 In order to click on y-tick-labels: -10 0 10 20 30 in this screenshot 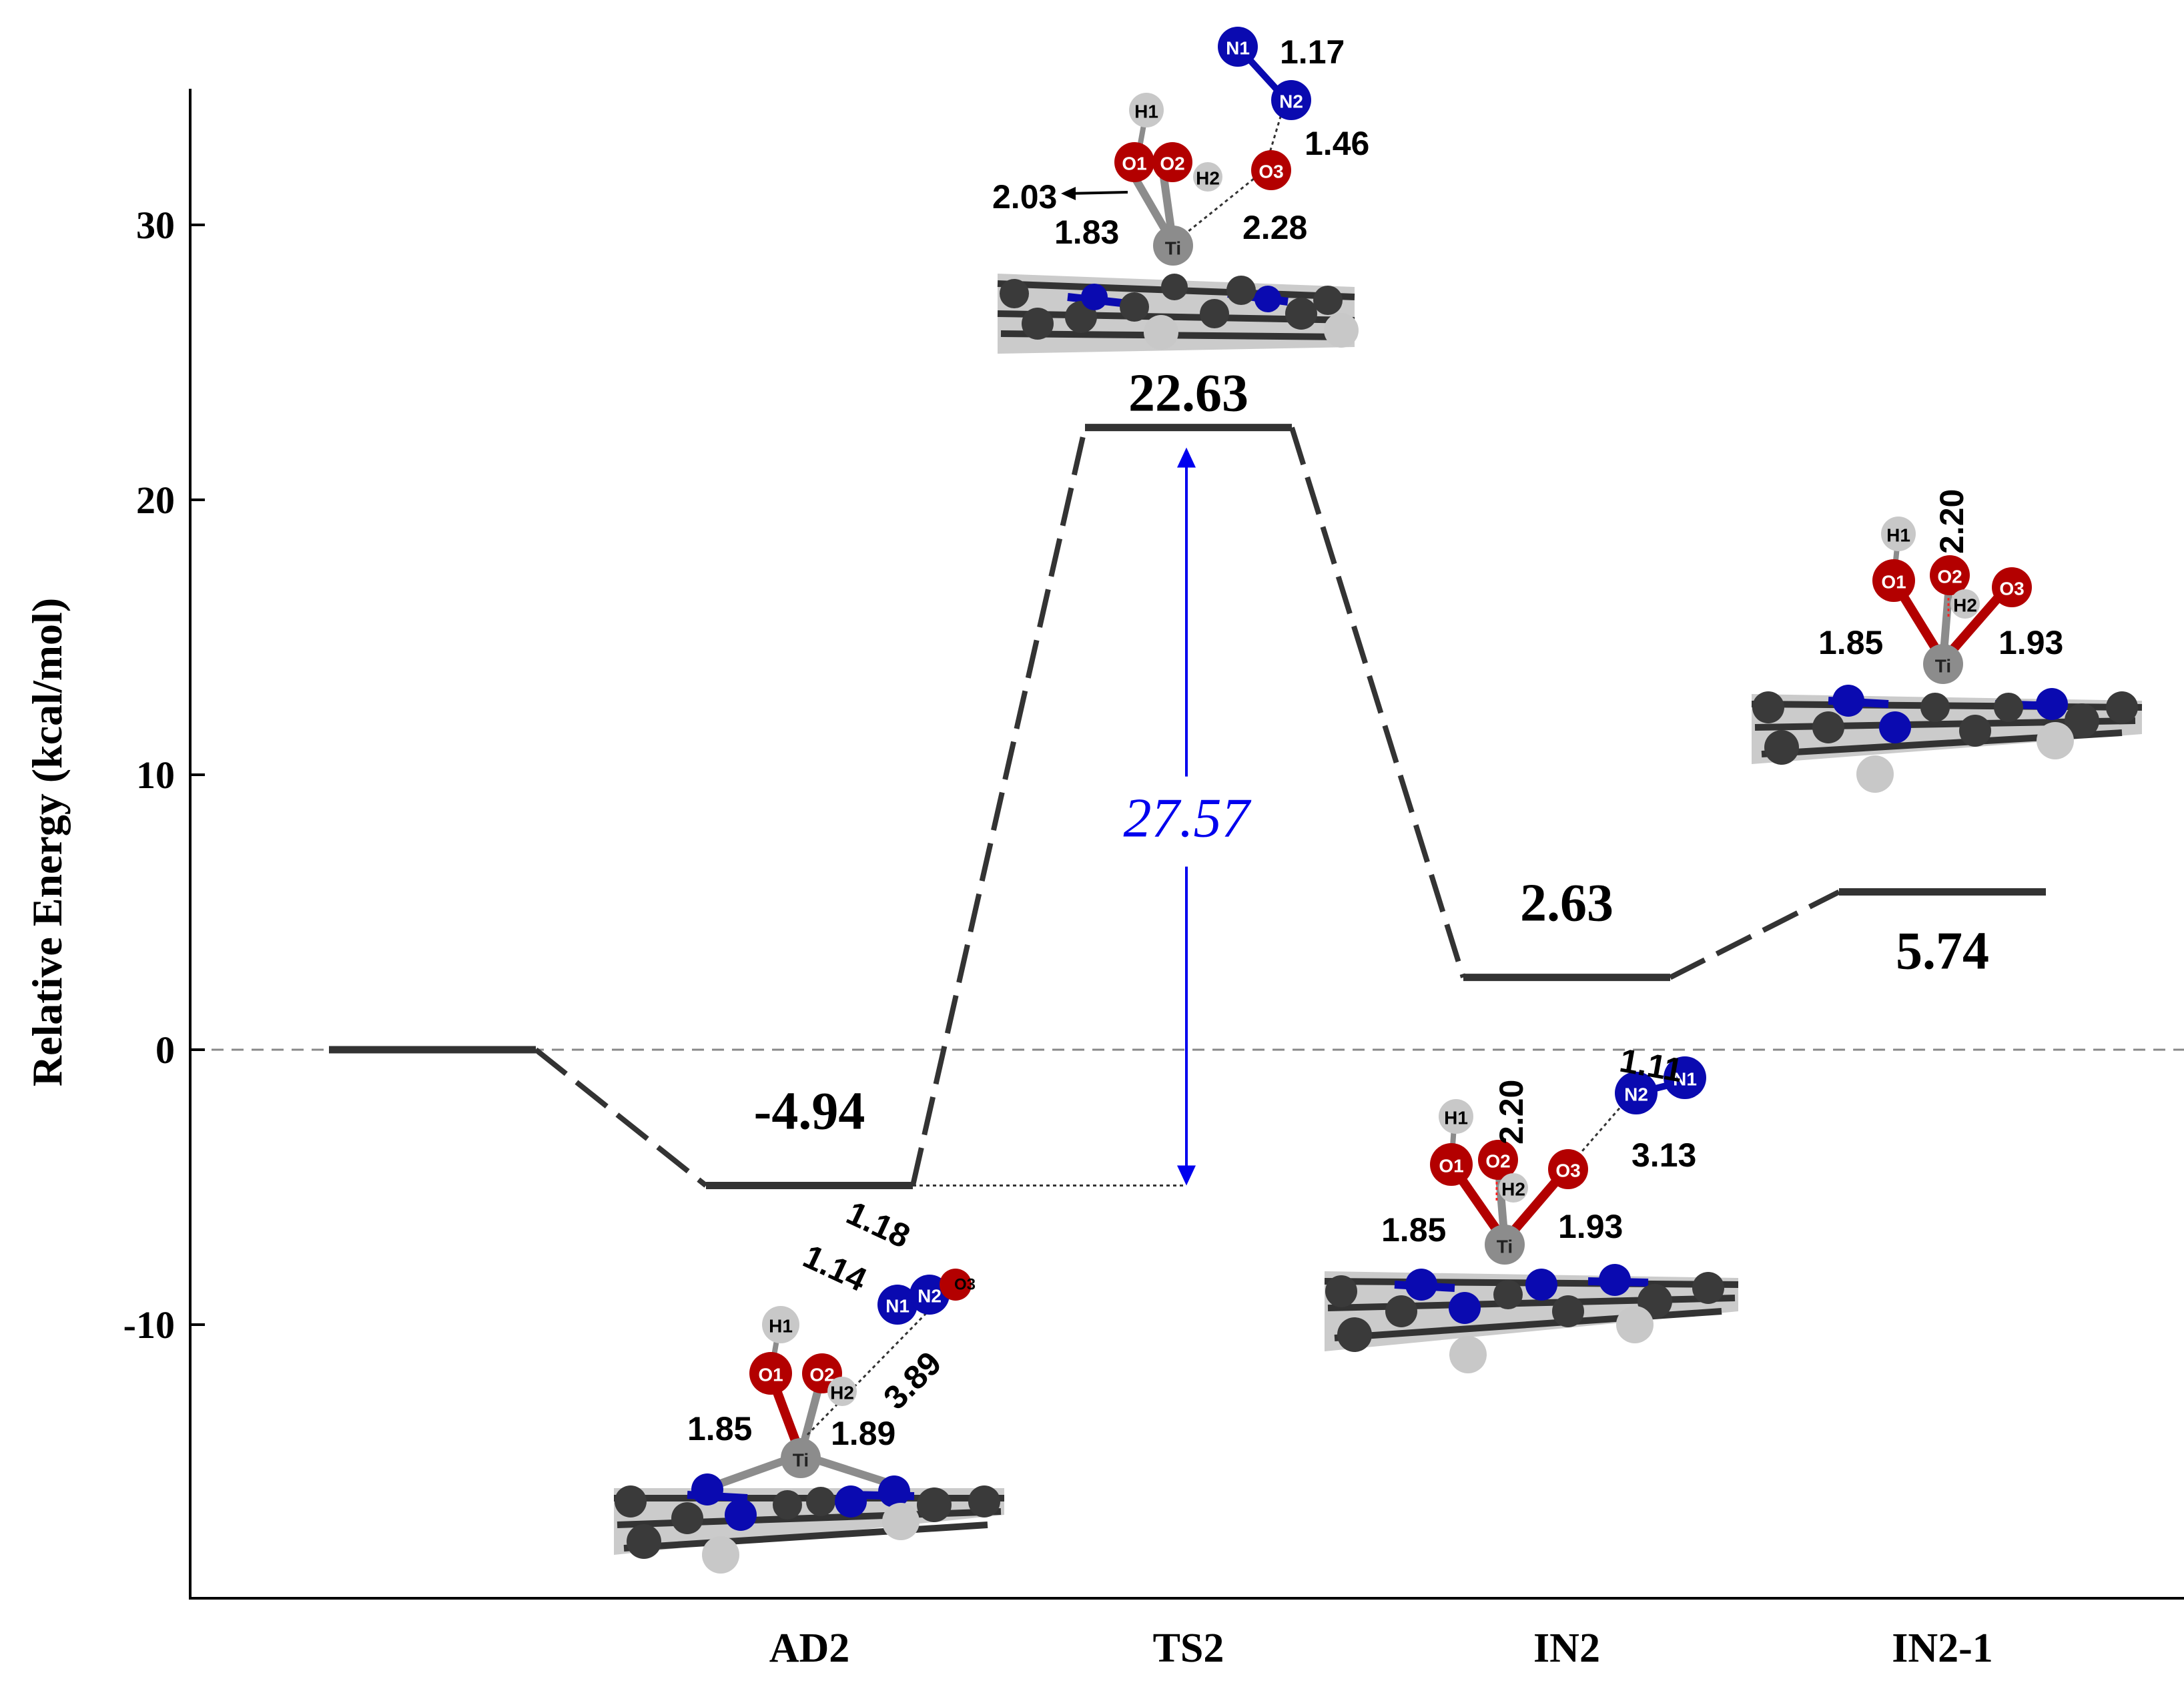, I will do `click(149, 775)`.